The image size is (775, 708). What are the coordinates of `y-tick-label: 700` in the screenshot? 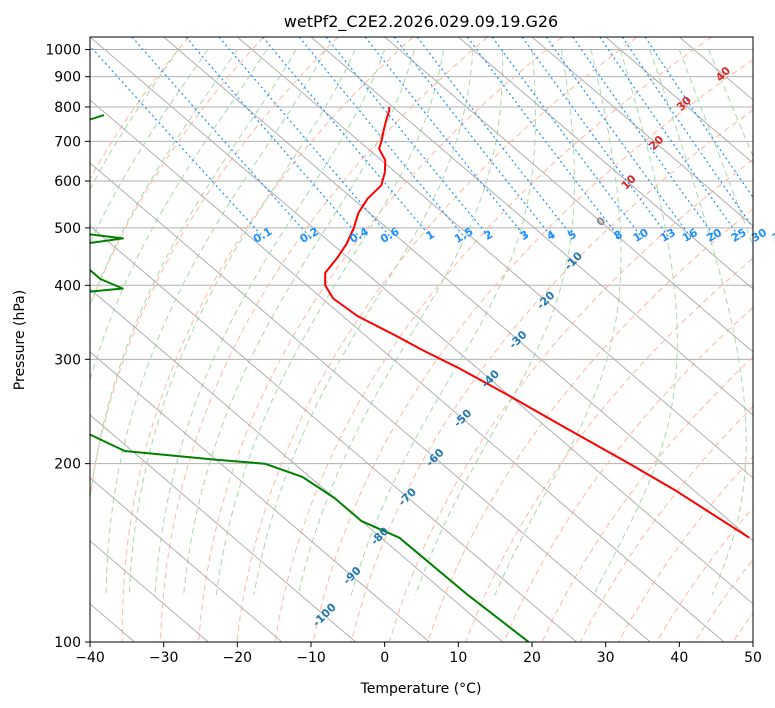 It's located at (67, 142).